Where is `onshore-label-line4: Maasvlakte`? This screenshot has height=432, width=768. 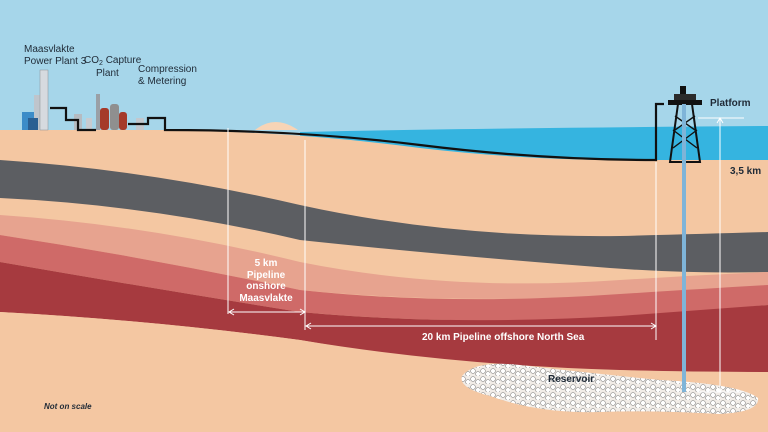 onshore-label-line4: Maasvlakte is located at coordinates (266, 298).